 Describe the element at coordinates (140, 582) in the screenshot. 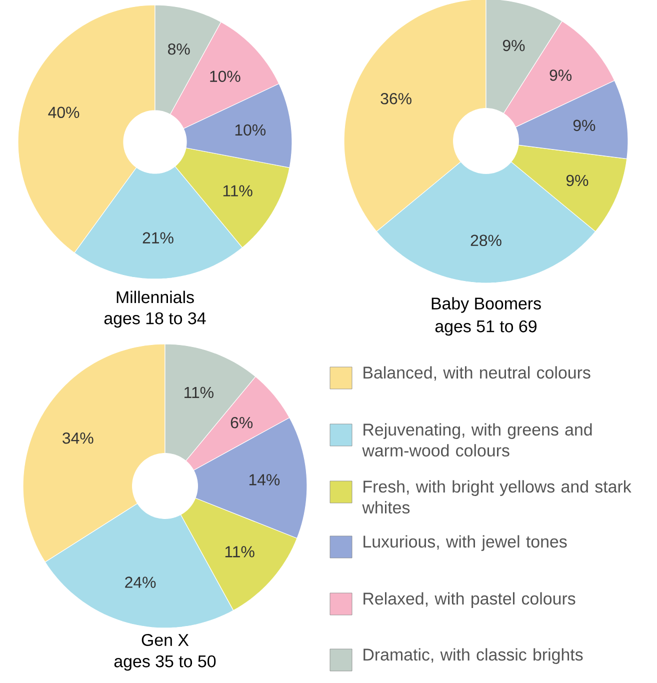

I see `data-label: 24%` at that location.